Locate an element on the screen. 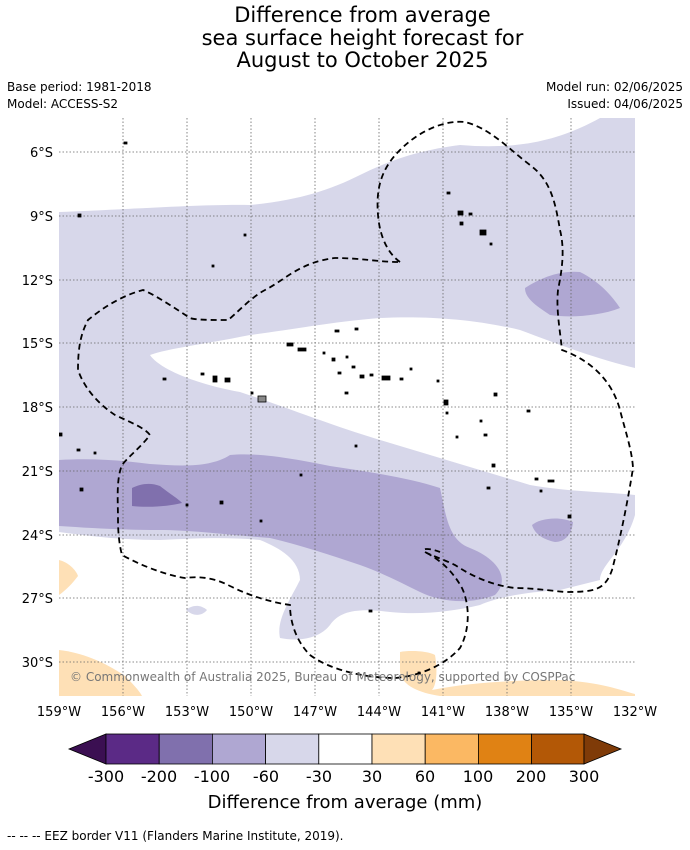 Image resolution: width=690 pixels, height=850 pixels. contour-patch-east is located at coordinates (552, 530).